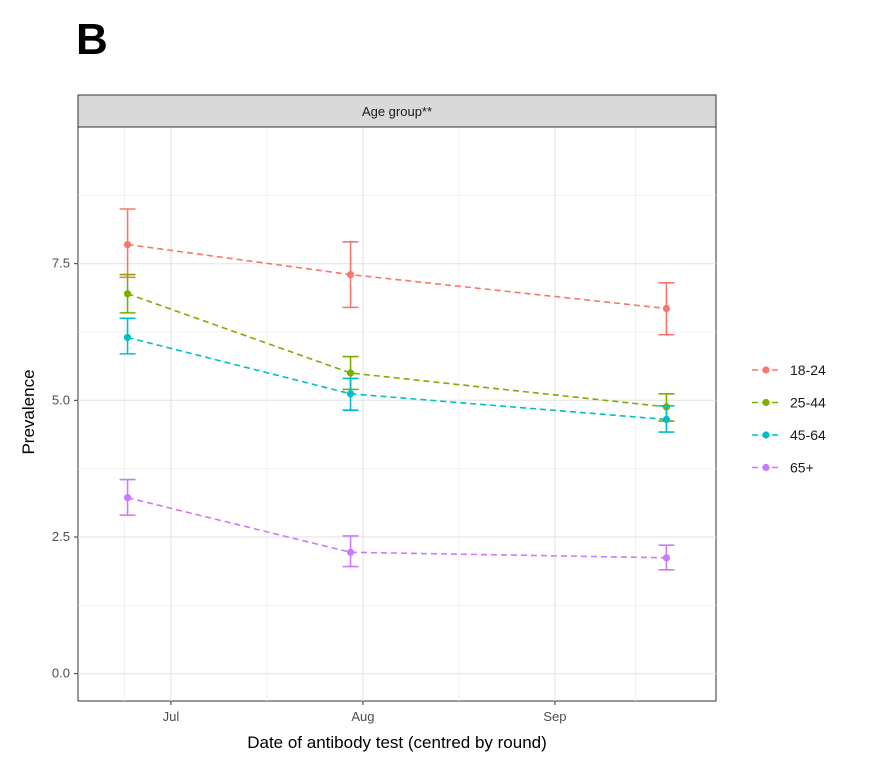 The width and height of the screenshot is (879, 774). I want to click on facet-strip, so click(397, 111).